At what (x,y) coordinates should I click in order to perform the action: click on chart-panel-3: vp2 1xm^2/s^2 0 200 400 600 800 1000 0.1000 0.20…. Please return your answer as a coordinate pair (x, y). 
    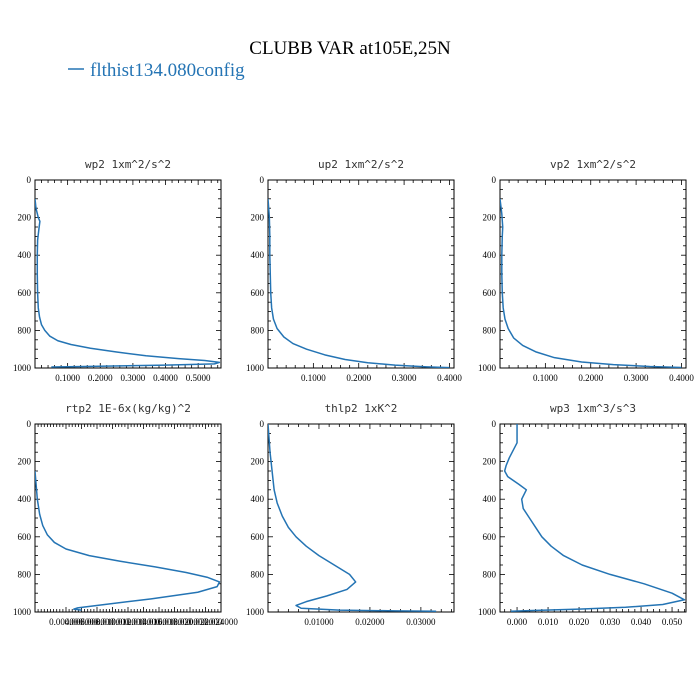
    Looking at the image, I should click on (586, 270).